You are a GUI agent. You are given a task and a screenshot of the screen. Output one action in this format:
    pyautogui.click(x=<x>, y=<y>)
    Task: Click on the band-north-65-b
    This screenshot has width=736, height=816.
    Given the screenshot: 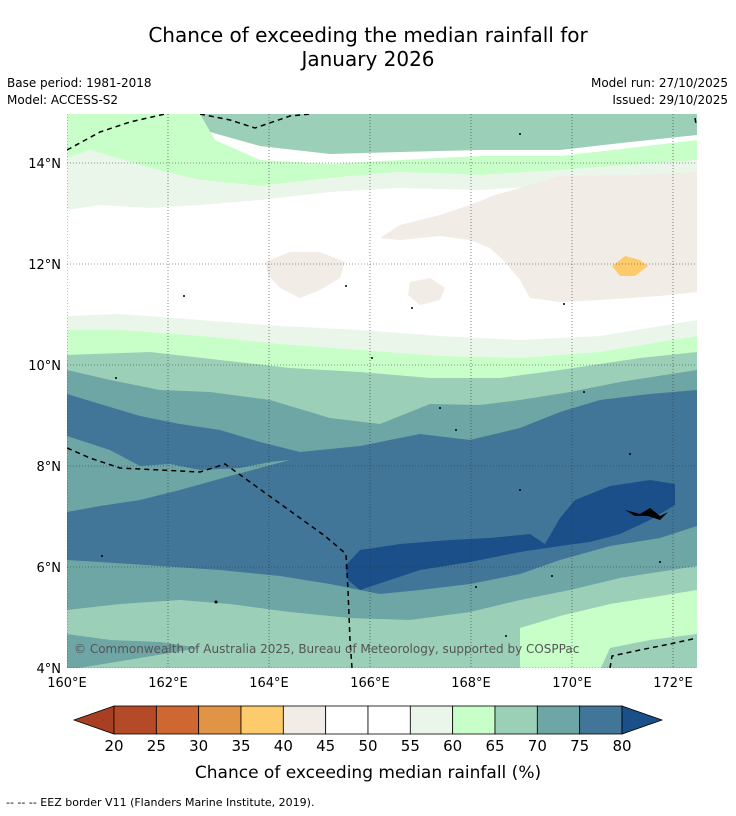 What is the action you would take?
    pyautogui.click(x=382, y=150)
    